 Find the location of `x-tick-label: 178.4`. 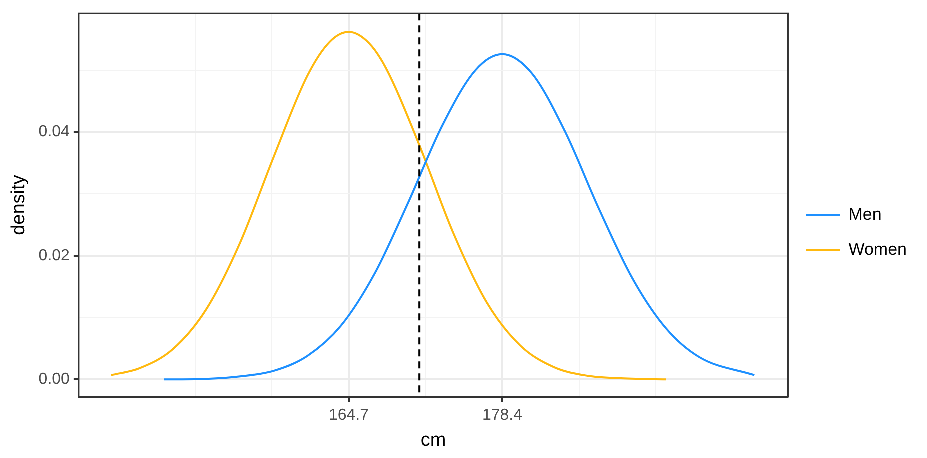

x-tick-label: 178.4 is located at coordinates (502, 415).